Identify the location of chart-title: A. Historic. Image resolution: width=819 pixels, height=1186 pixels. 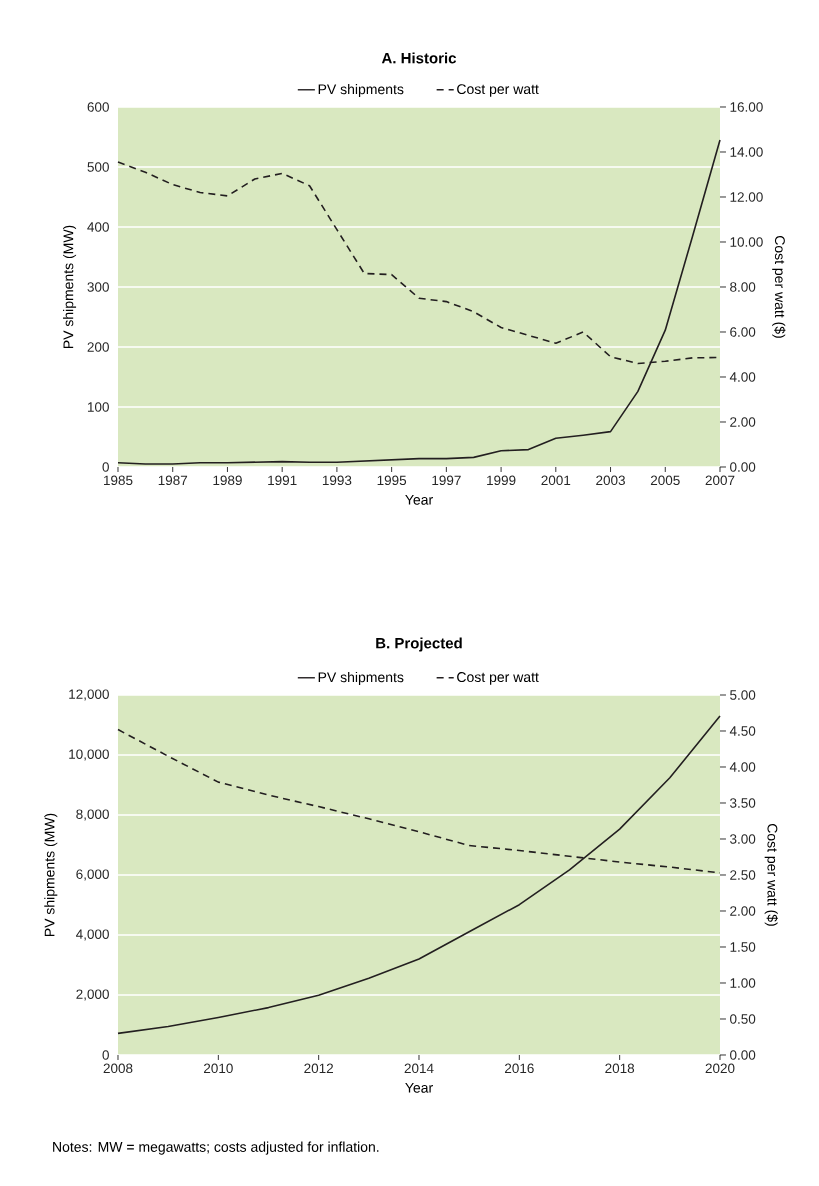
(419, 58).